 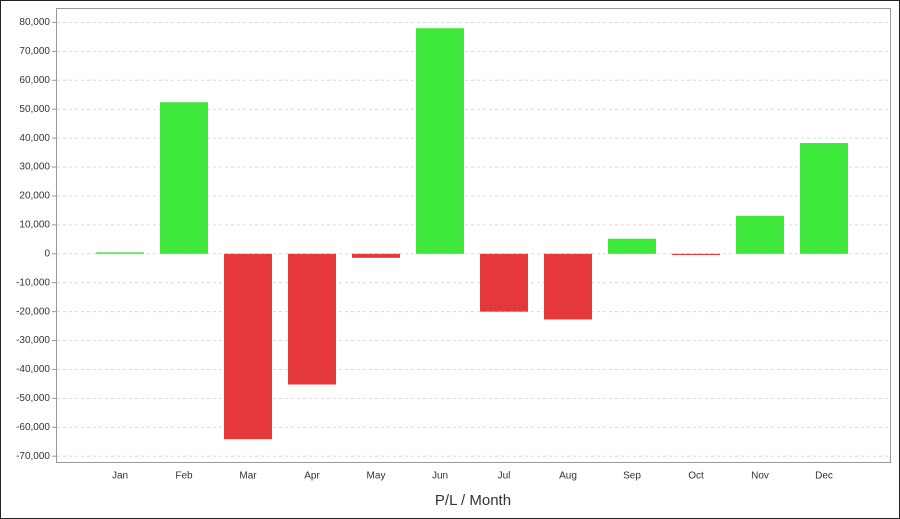 What do you see at coordinates (34, 167) in the screenshot?
I see `y-tick-label: 30,000` at bounding box center [34, 167].